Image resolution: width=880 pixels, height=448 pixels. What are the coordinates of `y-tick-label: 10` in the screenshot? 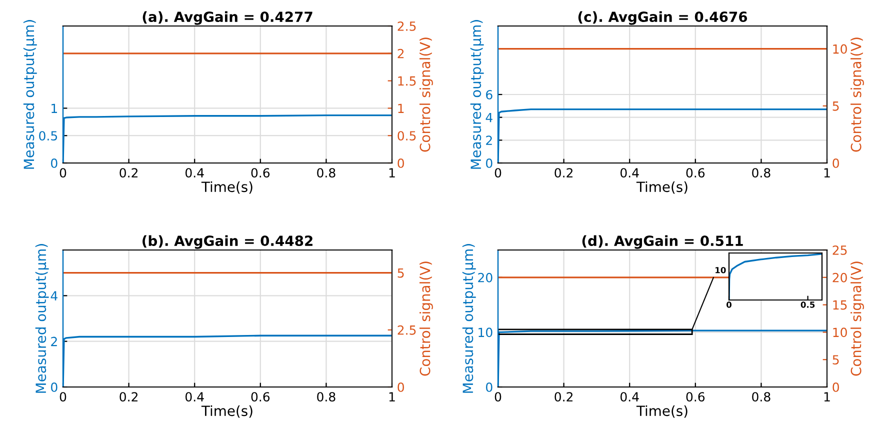 It's located at (485, 333).